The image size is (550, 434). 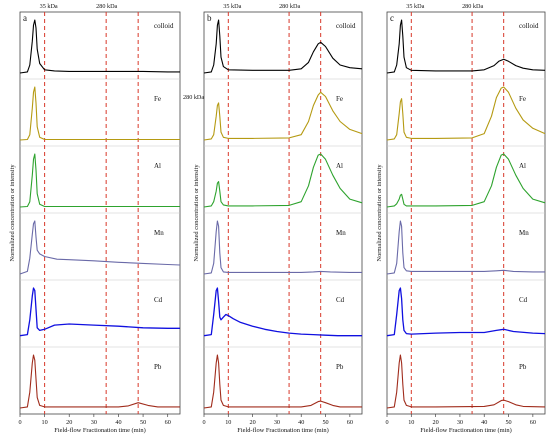 What do you see at coordinates (25, 18) in the screenshot?
I see `panel-label: a` at bounding box center [25, 18].